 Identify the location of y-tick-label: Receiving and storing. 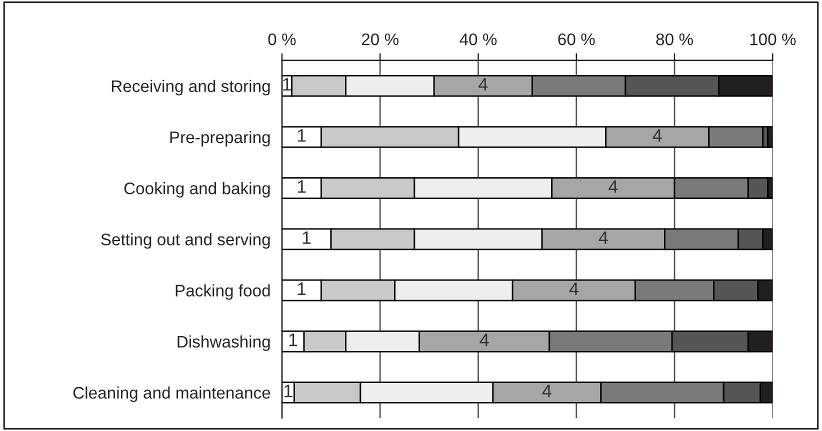
(191, 88).